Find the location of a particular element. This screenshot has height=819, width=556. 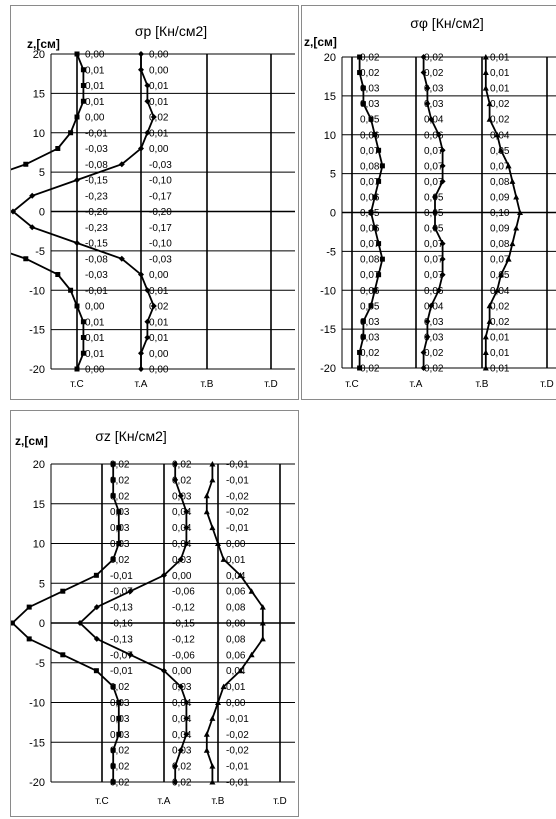

y-tick-label: 10 is located at coordinates (39, 545).